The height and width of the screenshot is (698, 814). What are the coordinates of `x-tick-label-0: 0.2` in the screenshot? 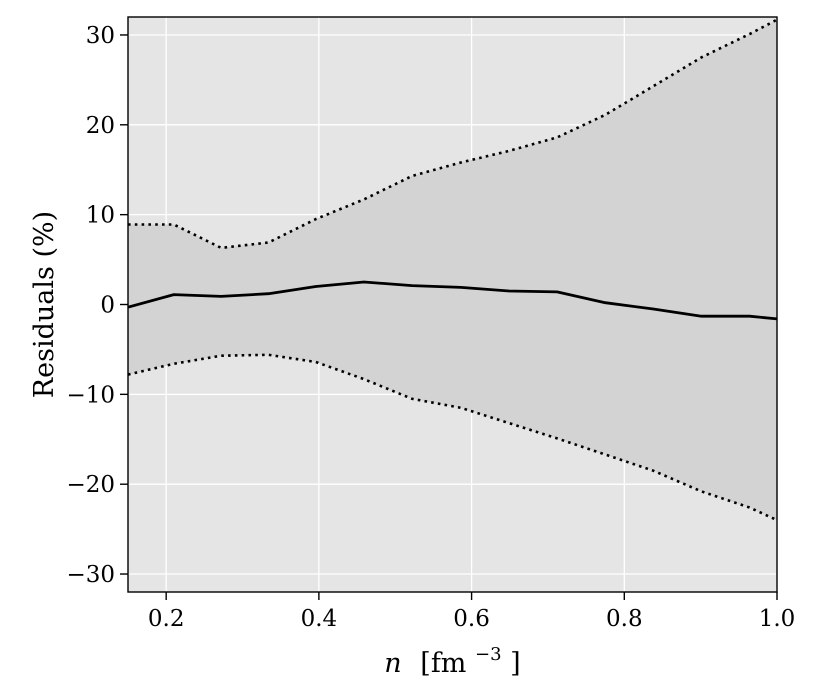 It's located at (166, 619).